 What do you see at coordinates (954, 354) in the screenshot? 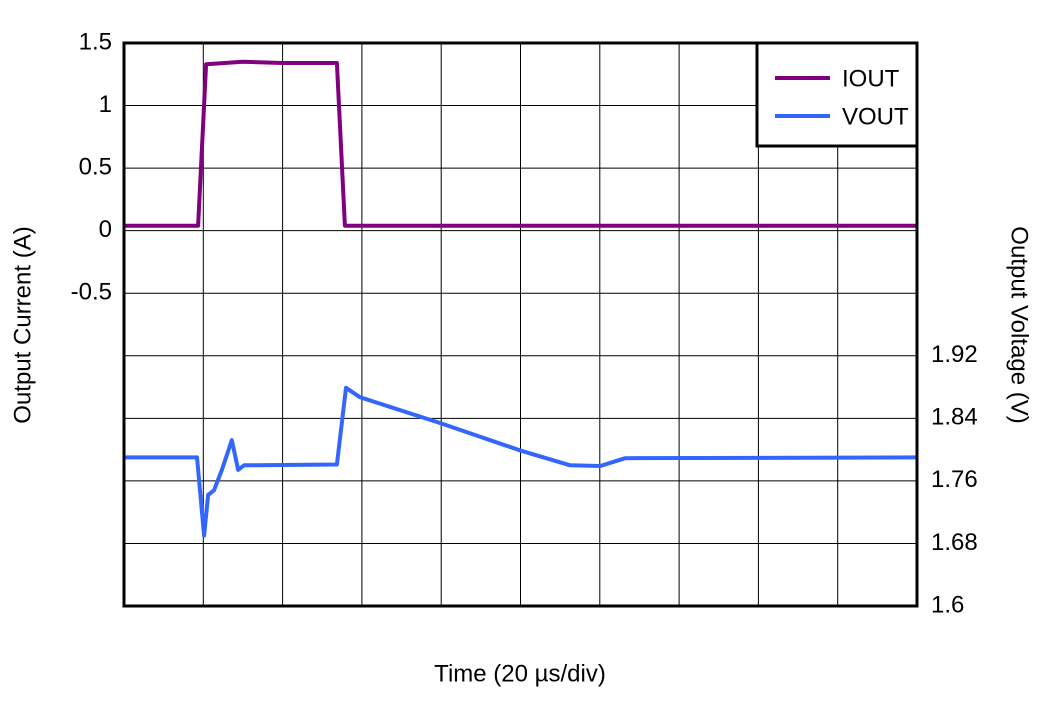
I see `y2-tick-label: 1.92` at bounding box center [954, 354].